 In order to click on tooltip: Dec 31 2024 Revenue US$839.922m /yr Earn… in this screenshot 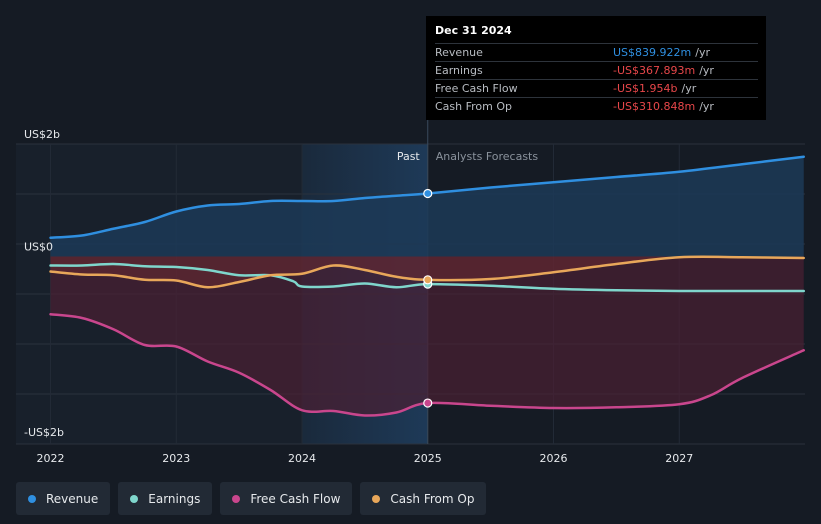, I will do `click(596, 68)`.